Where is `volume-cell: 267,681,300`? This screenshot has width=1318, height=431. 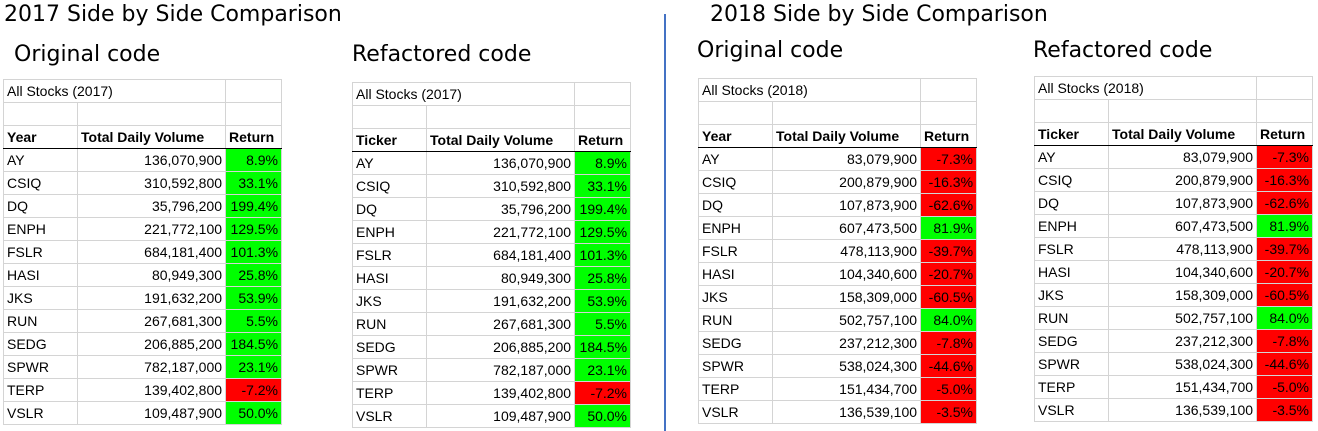
volume-cell: 267,681,300 is located at coordinates (151, 321).